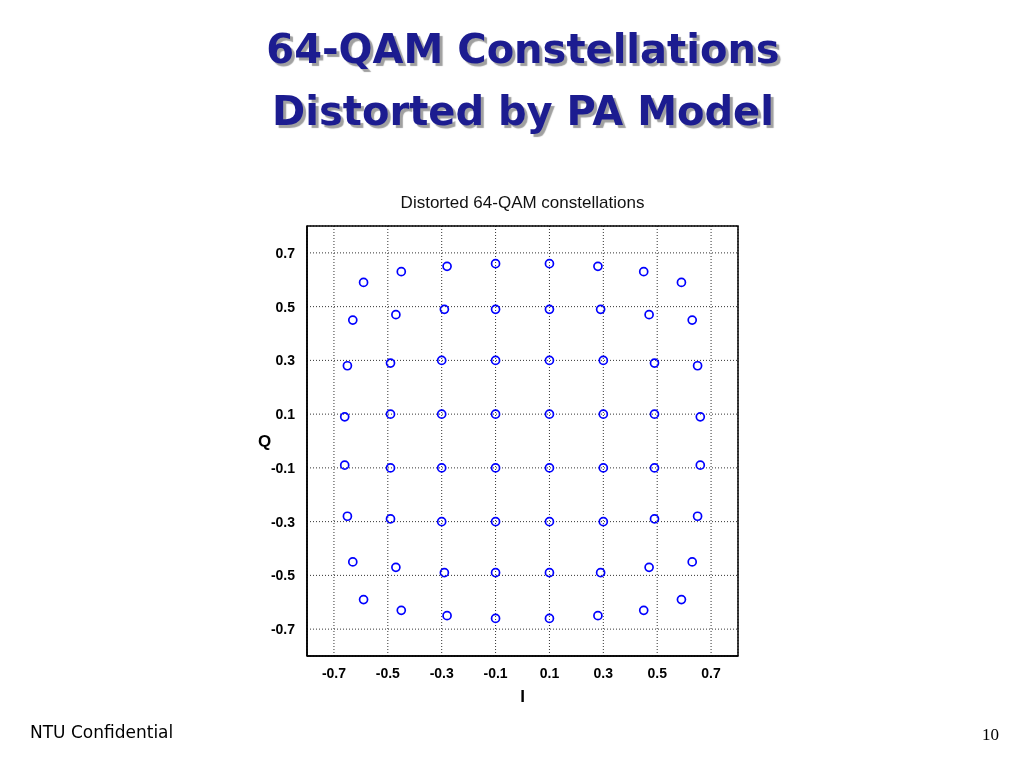 This screenshot has height=768, width=1024. What do you see at coordinates (522, 203) in the screenshot?
I see `chart-subtitle: Distorted 64-QAM constellations` at bounding box center [522, 203].